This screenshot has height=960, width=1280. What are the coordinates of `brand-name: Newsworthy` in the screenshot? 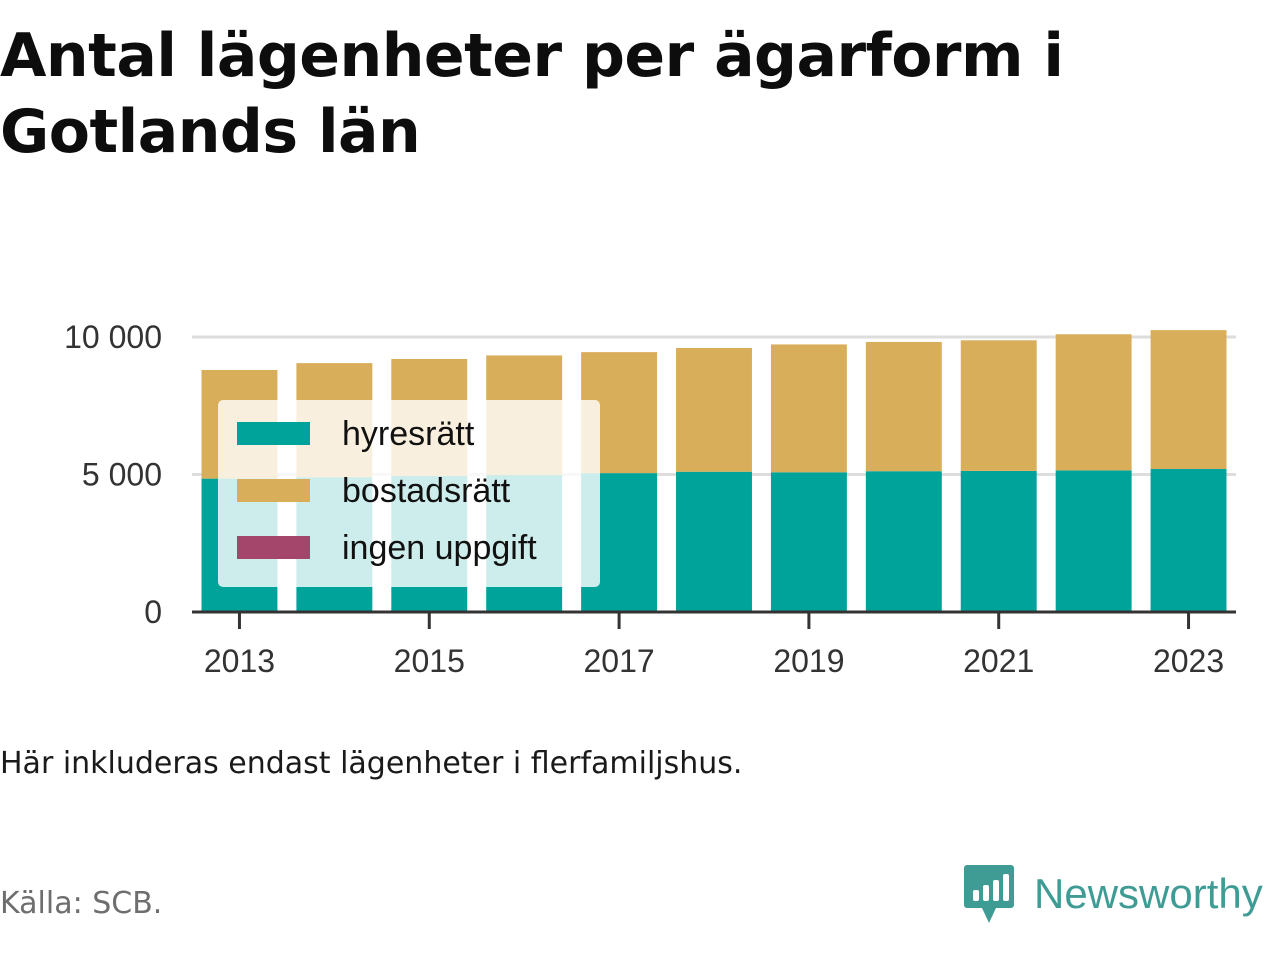 It's located at (1148, 893).